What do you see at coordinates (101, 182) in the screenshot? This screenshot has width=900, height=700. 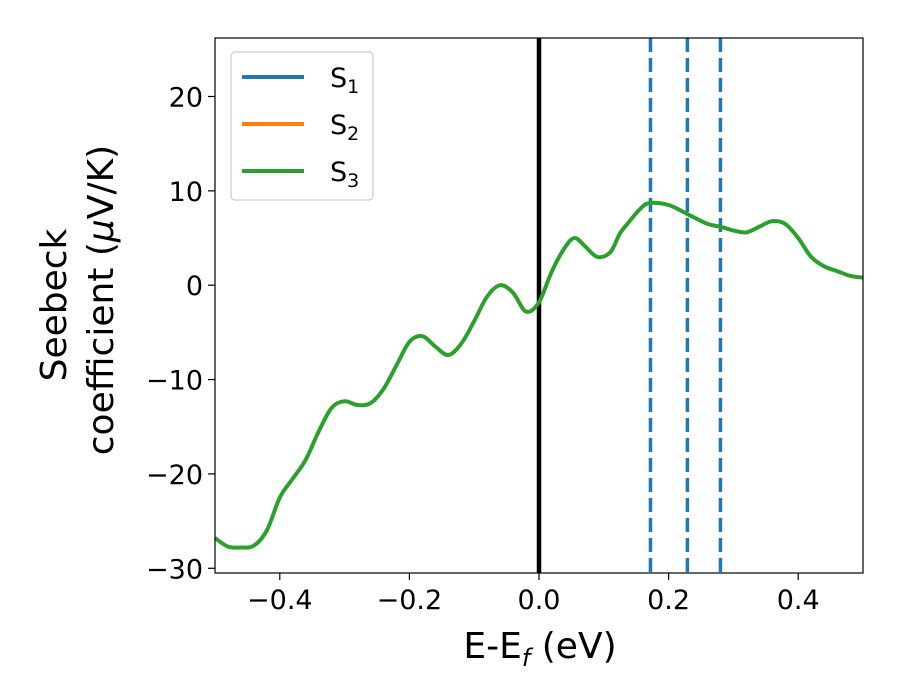 I see `y-axis-title-post: V/K)` at bounding box center [101, 182].